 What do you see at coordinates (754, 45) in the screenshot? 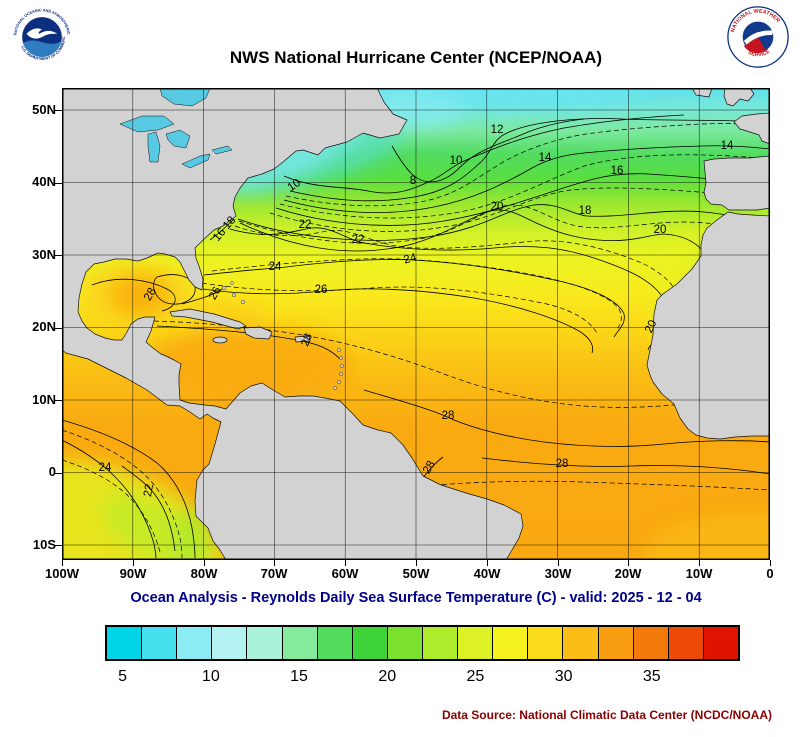
I see `nws-red-wedge` at bounding box center [754, 45].